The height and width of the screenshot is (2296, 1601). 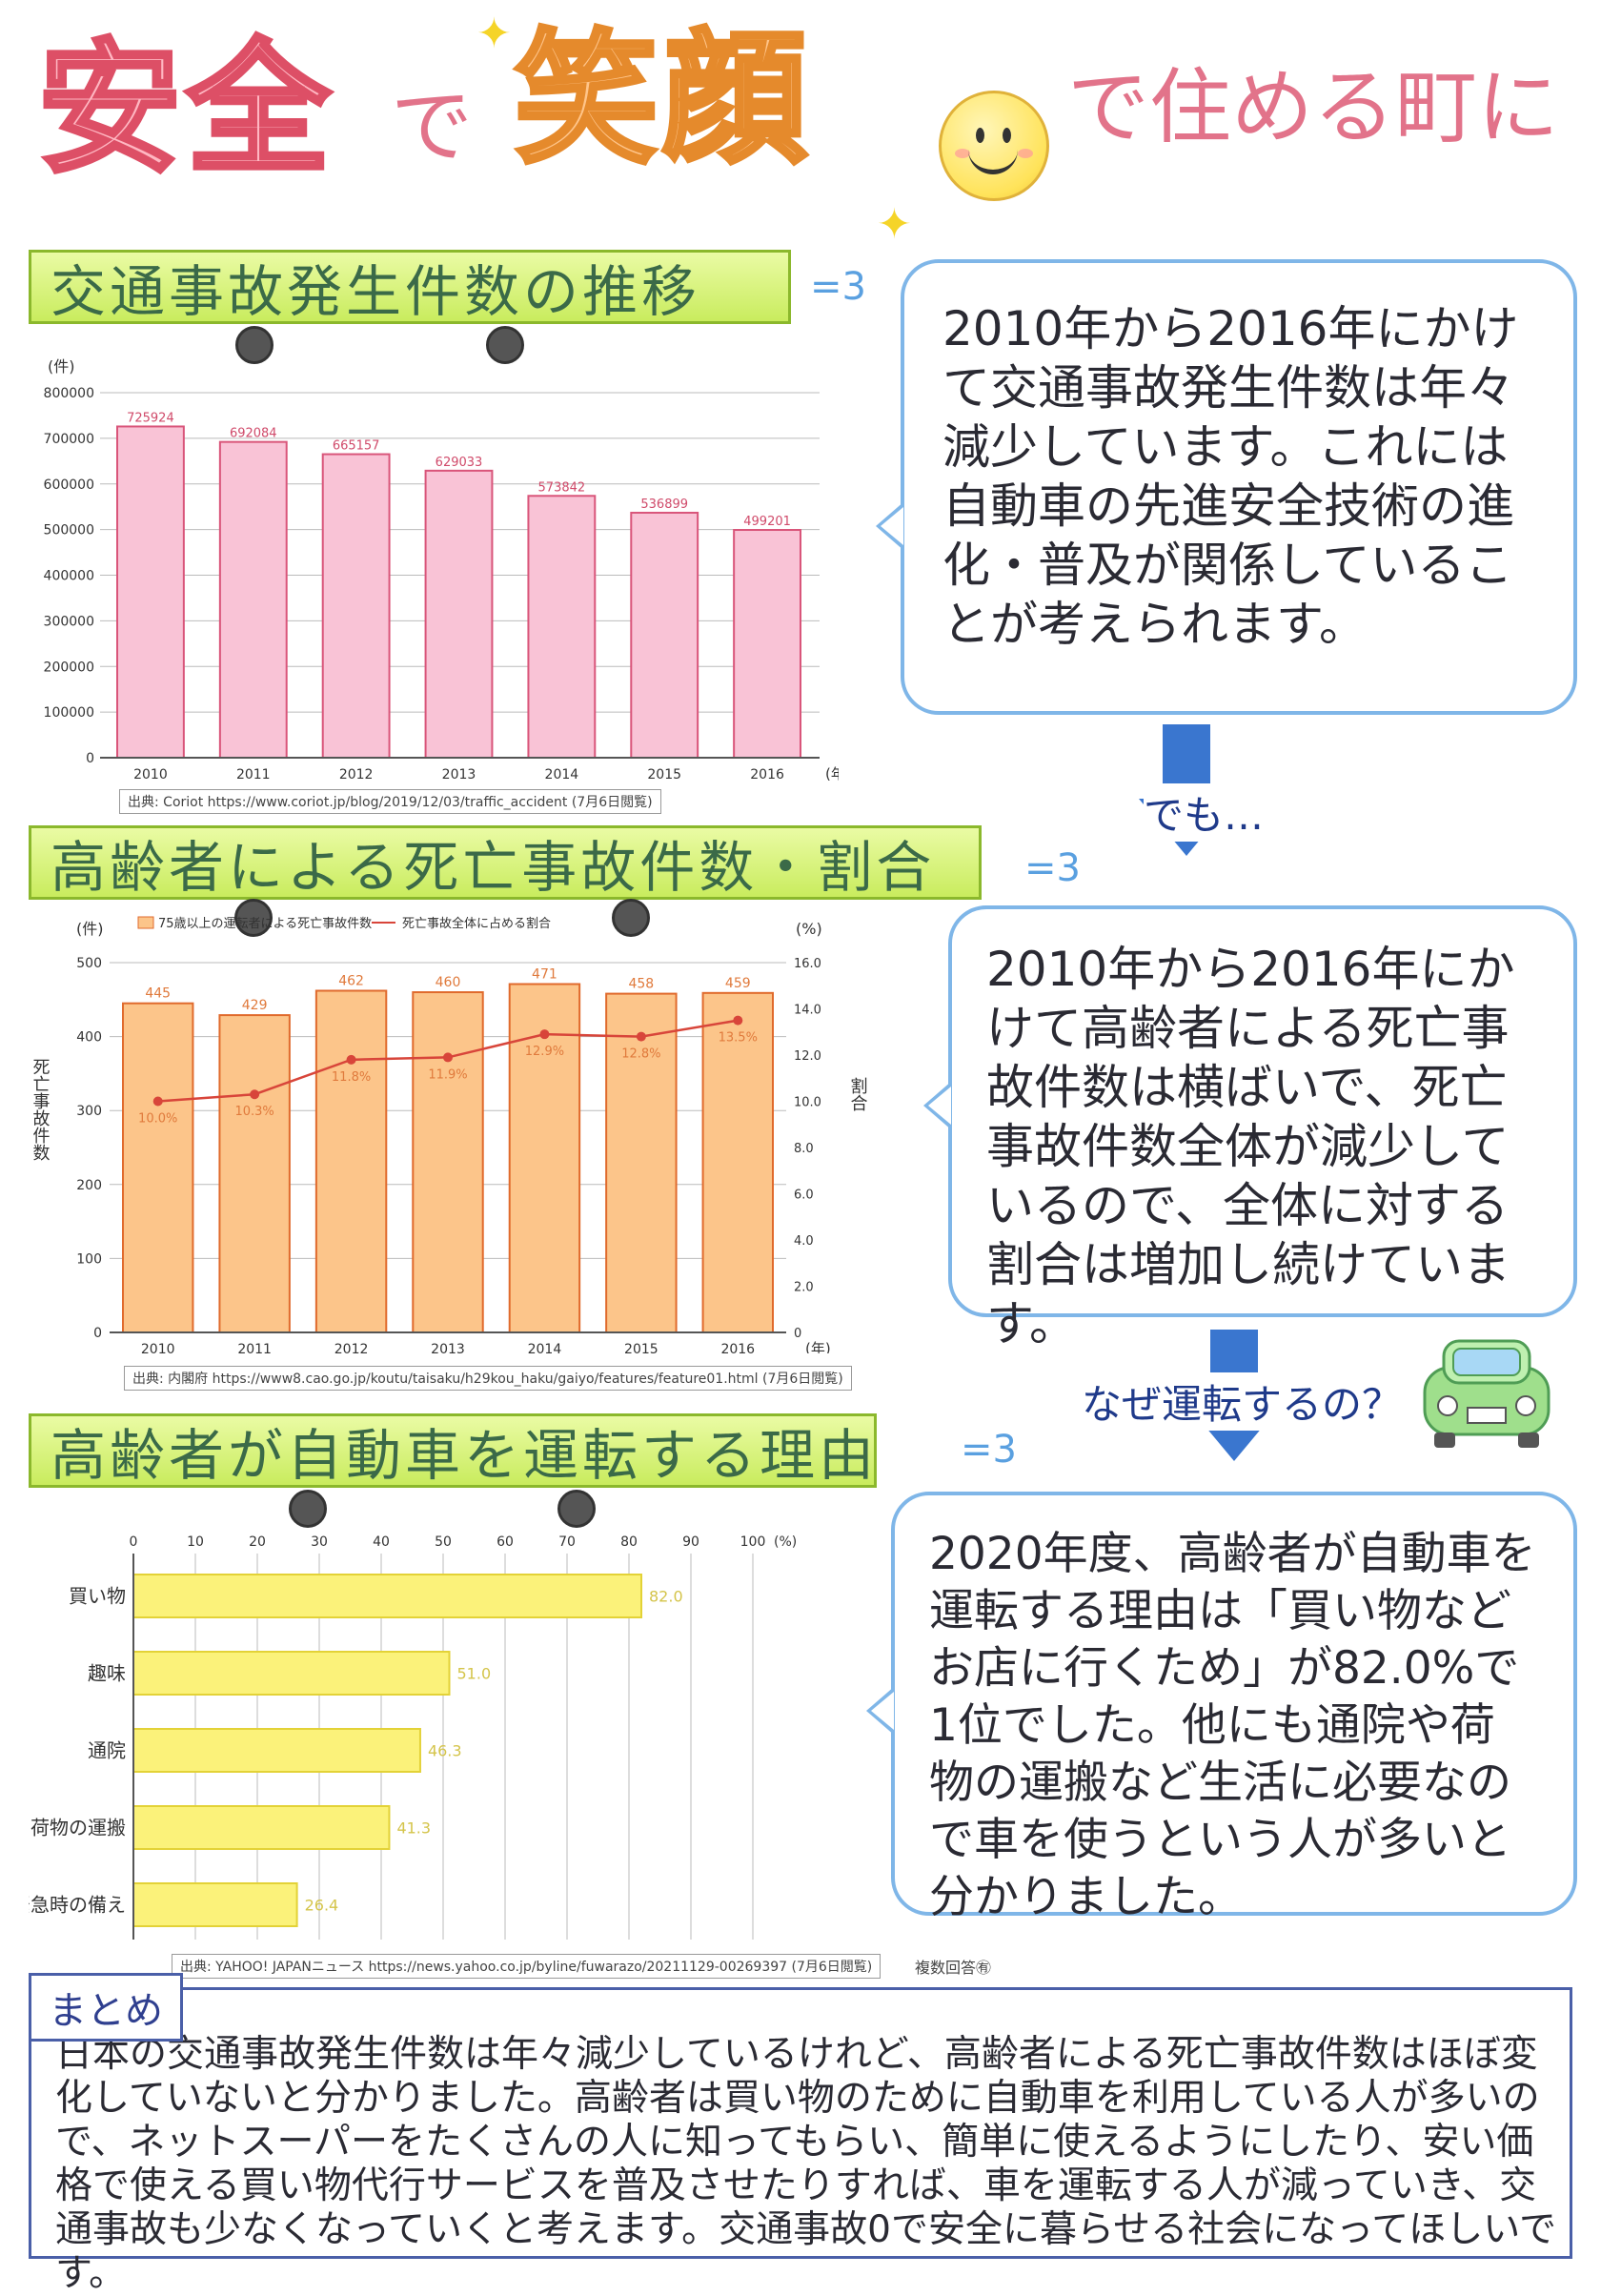 I want to click on y-tick-label: 700000, so click(x=69, y=439).